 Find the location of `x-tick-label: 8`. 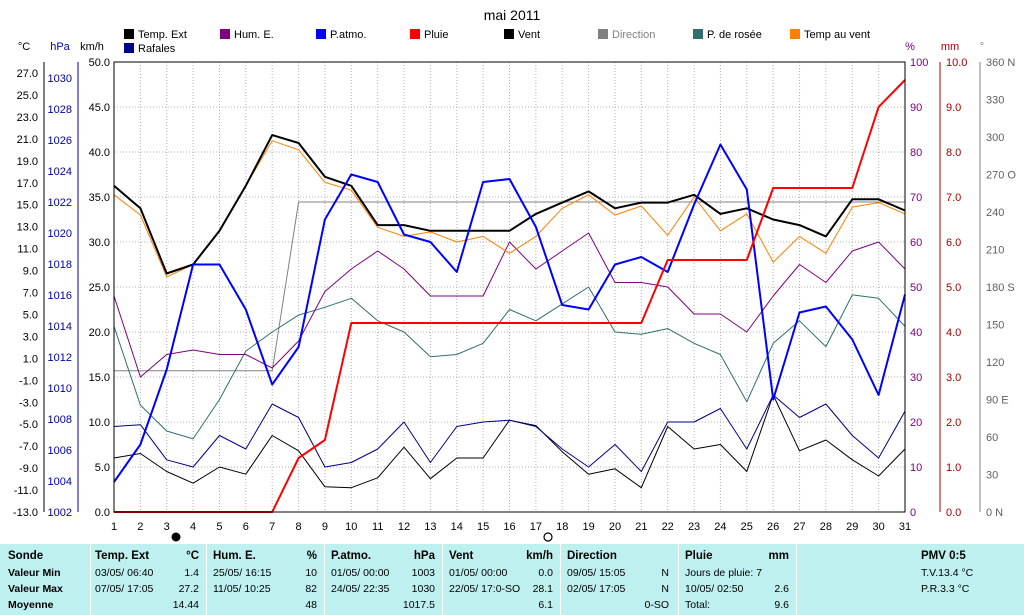

x-tick-label: 8 is located at coordinates (299, 527).